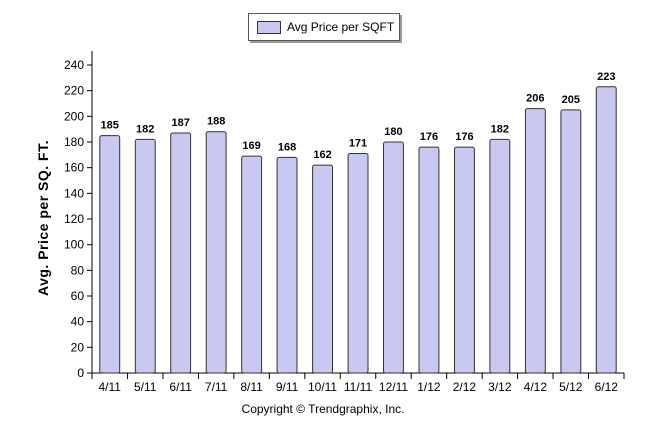  What do you see at coordinates (323, 409) in the screenshot?
I see `copyright-text: Copyright © Trendgraphix, Inc.` at bounding box center [323, 409].